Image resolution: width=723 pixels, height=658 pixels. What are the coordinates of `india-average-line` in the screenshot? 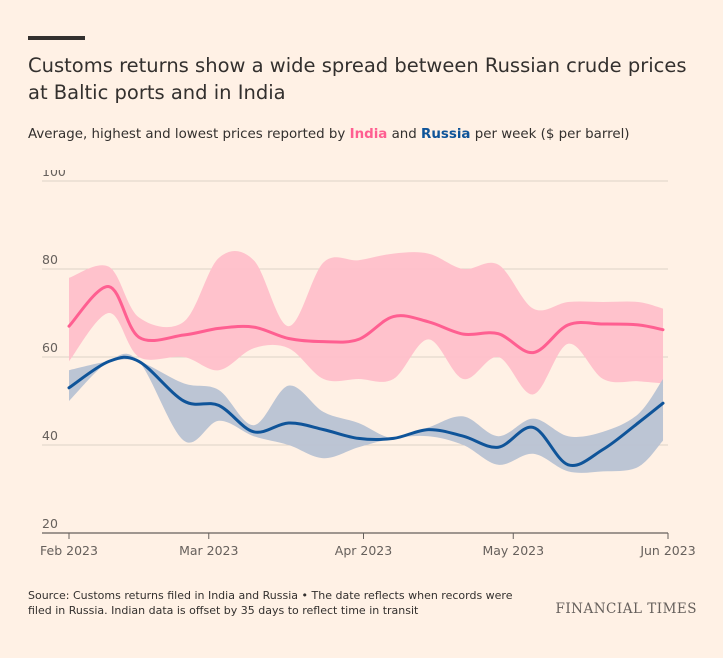 It's located at (366, 320).